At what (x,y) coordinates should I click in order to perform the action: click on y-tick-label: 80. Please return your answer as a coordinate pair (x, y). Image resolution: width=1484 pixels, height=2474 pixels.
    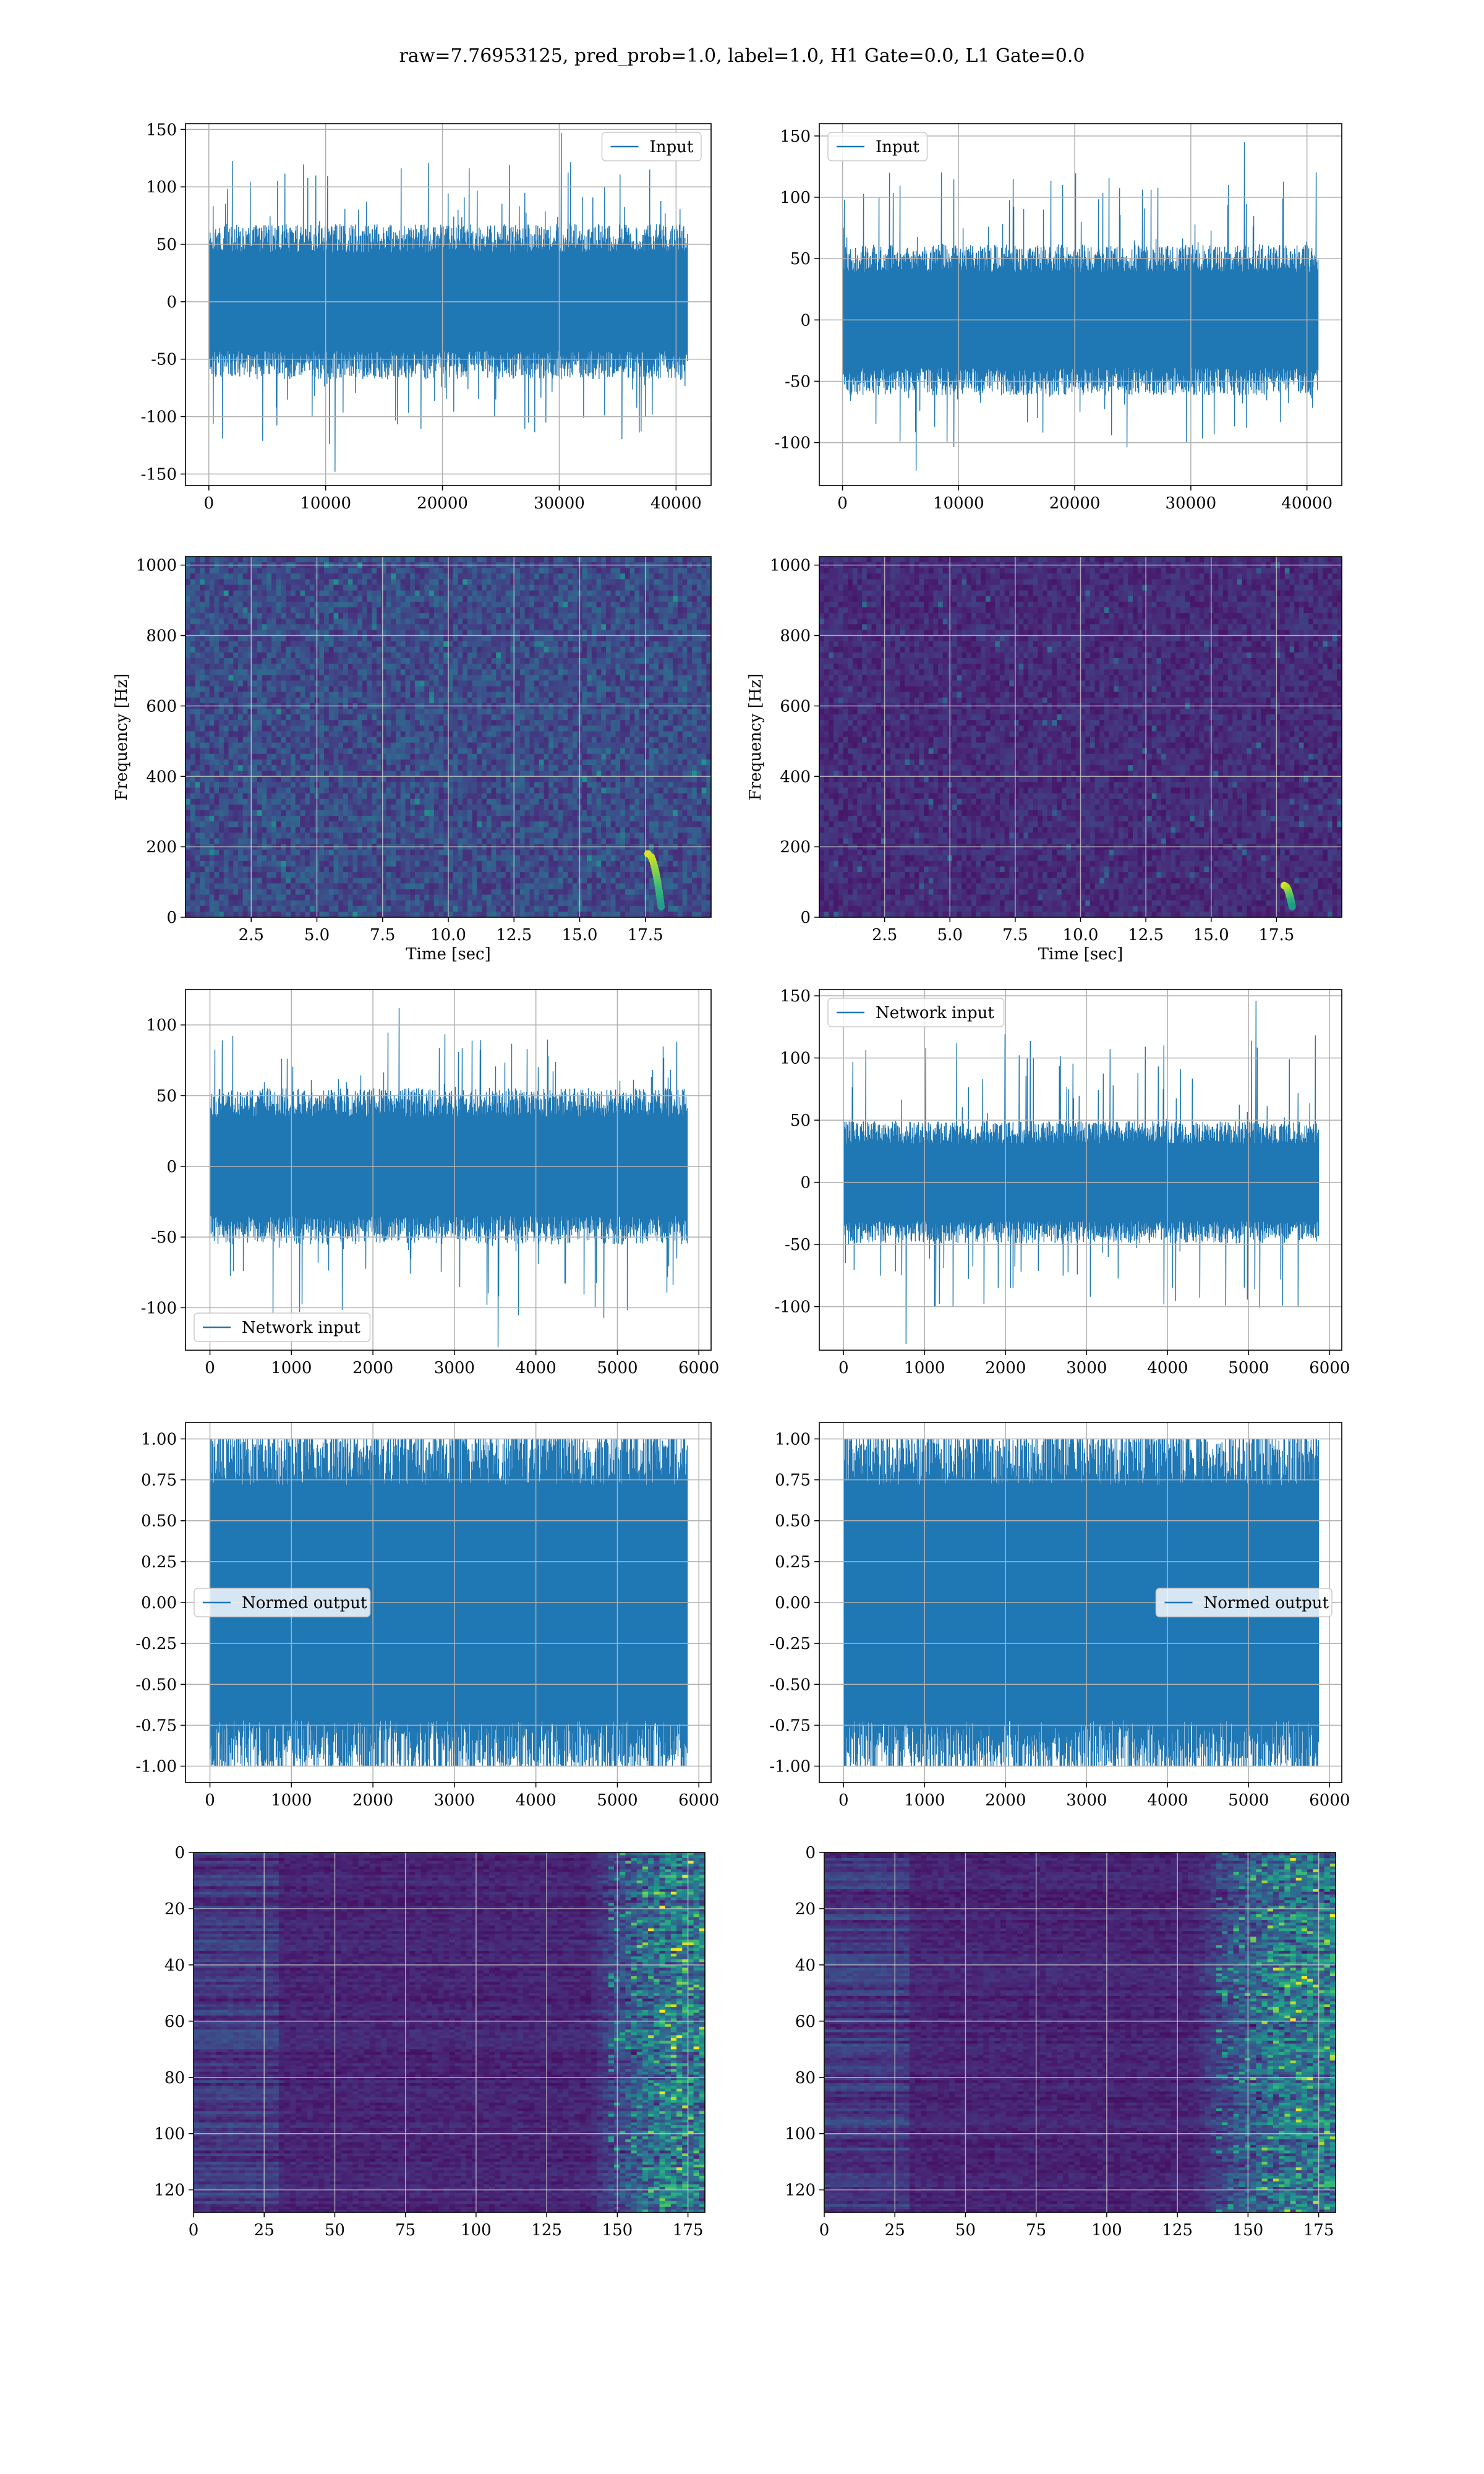
    Looking at the image, I should click on (805, 2078).